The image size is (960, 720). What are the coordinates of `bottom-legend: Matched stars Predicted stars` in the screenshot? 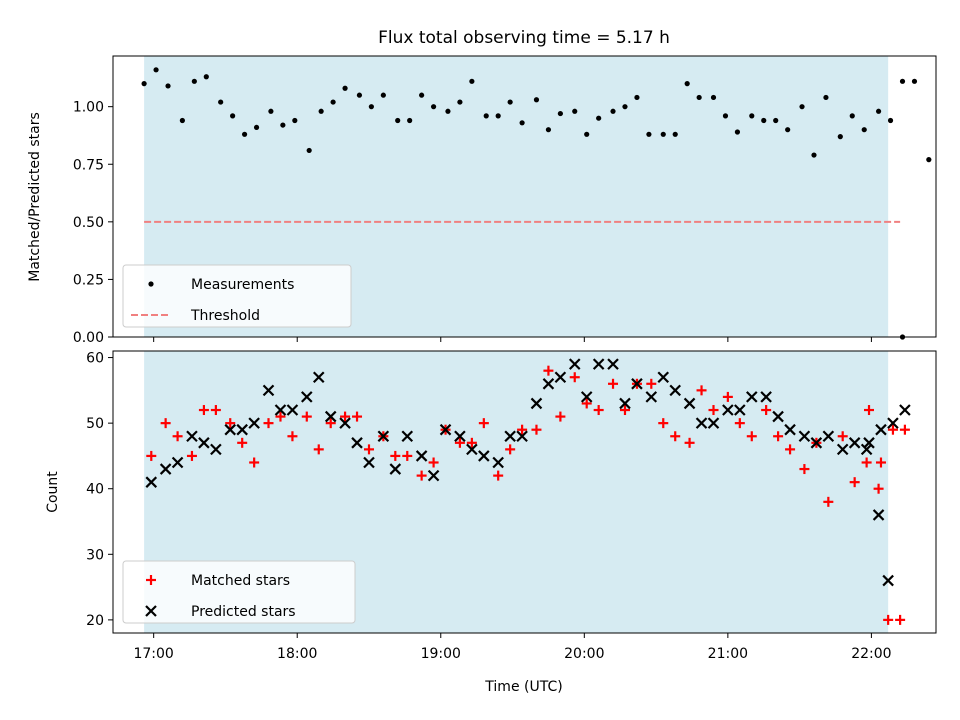 It's located at (239, 592).